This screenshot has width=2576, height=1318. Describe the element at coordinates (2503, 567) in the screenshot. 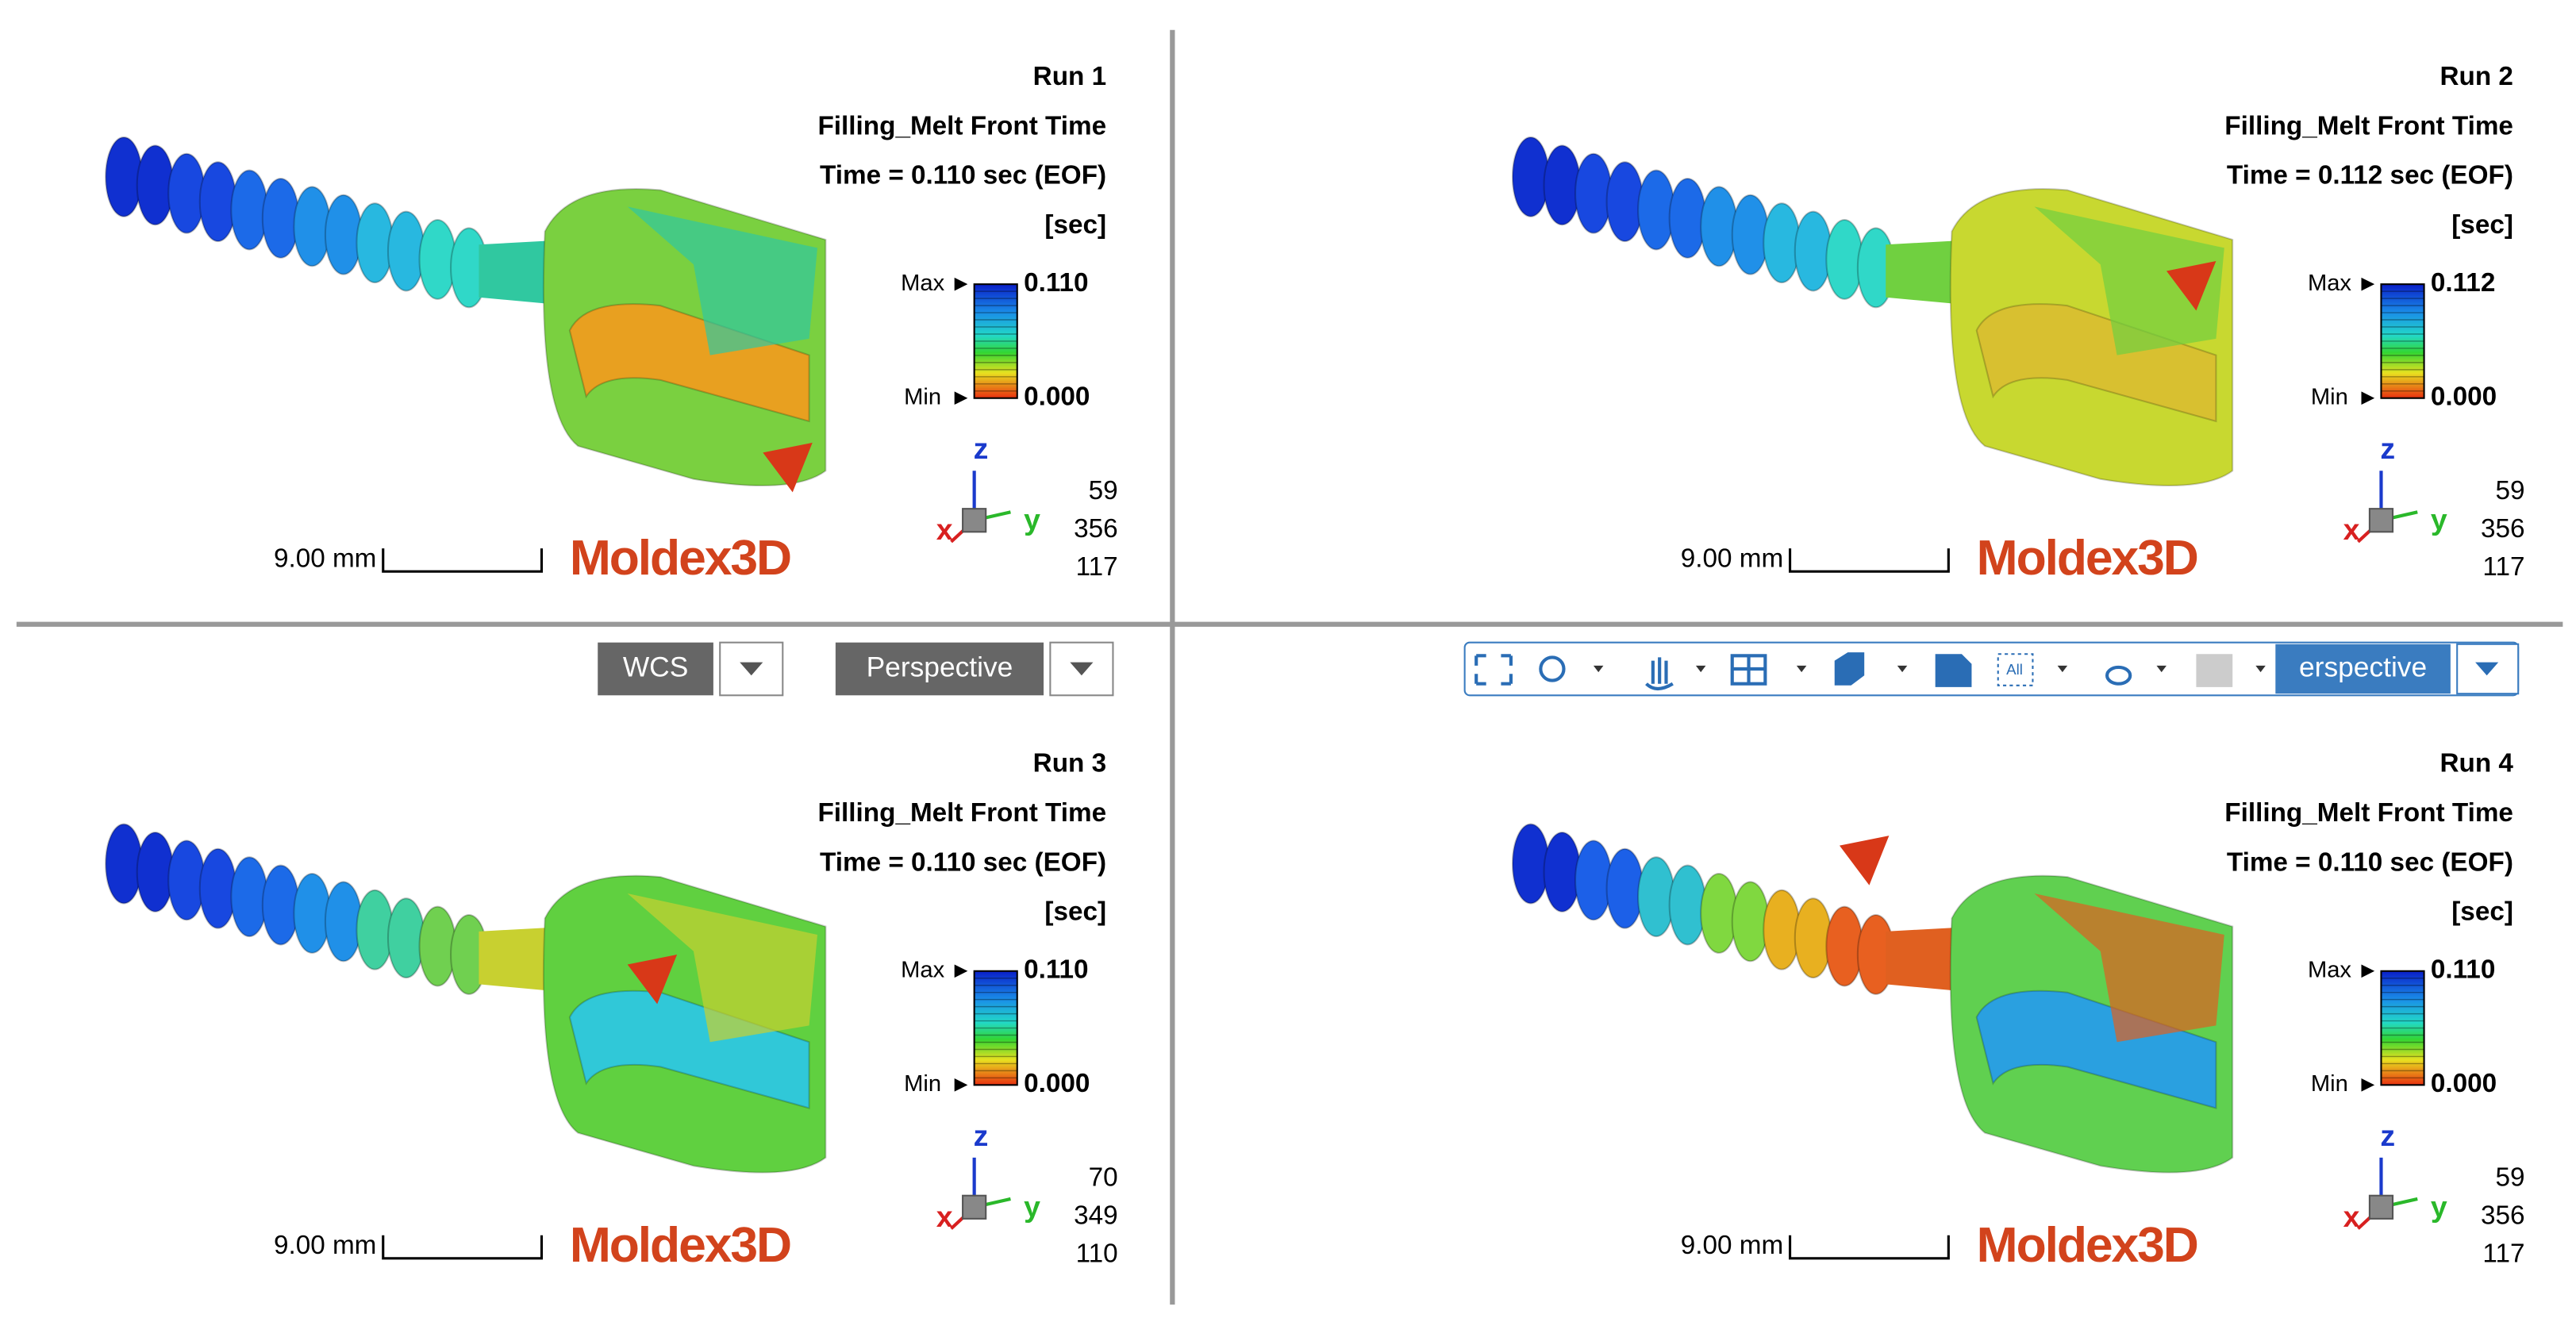

I see `view-angle: 117` at that location.